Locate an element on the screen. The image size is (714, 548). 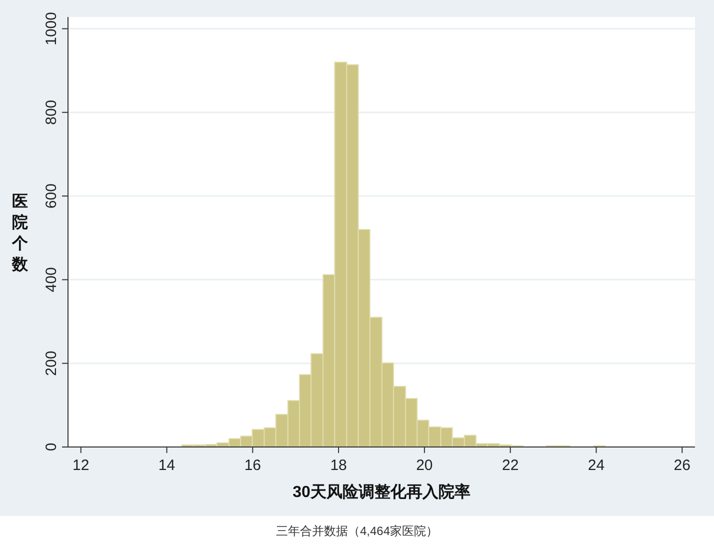
x-tick-label: 12 is located at coordinates (81, 465).